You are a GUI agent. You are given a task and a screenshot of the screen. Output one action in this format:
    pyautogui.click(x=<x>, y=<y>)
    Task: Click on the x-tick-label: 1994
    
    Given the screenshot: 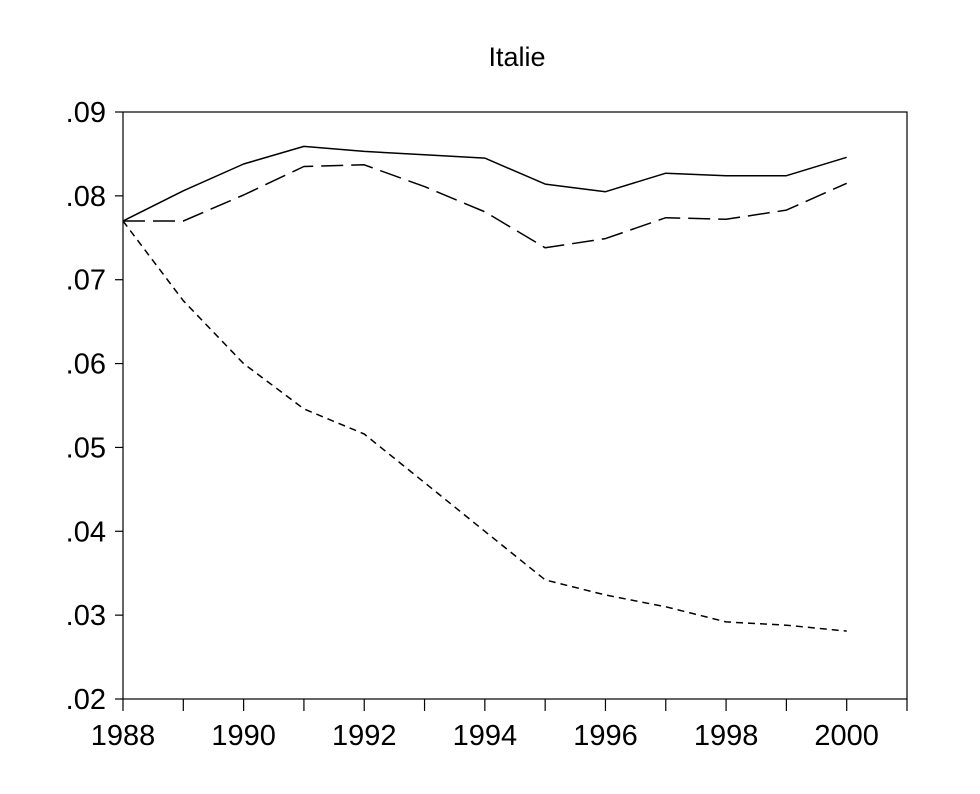 What is the action you would take?
    pyautogui.click(x=485, y=736)
    